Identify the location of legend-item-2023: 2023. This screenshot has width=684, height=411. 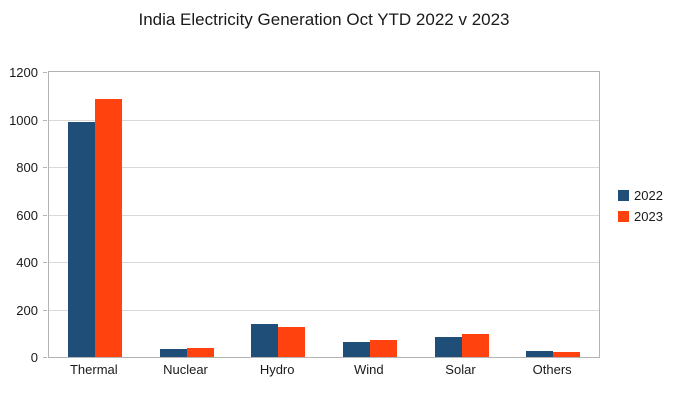
(640, 216).